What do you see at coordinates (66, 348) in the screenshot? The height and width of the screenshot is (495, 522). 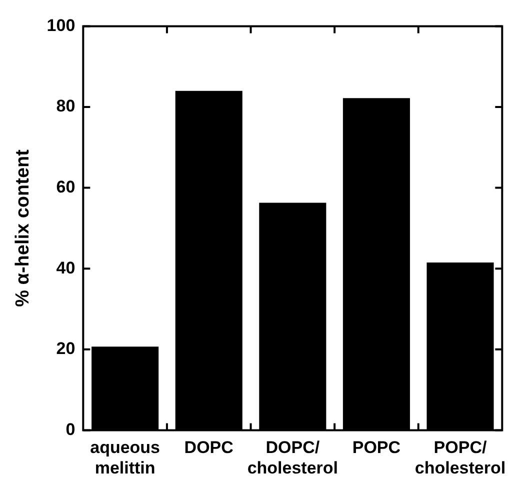 I see `y-tick-label: 20` at bounding box center [66, 348].